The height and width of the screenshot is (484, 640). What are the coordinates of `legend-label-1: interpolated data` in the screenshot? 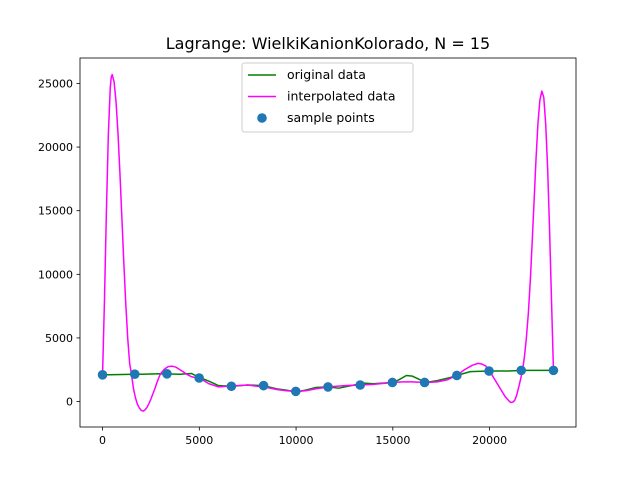 It's located at (341, 96).